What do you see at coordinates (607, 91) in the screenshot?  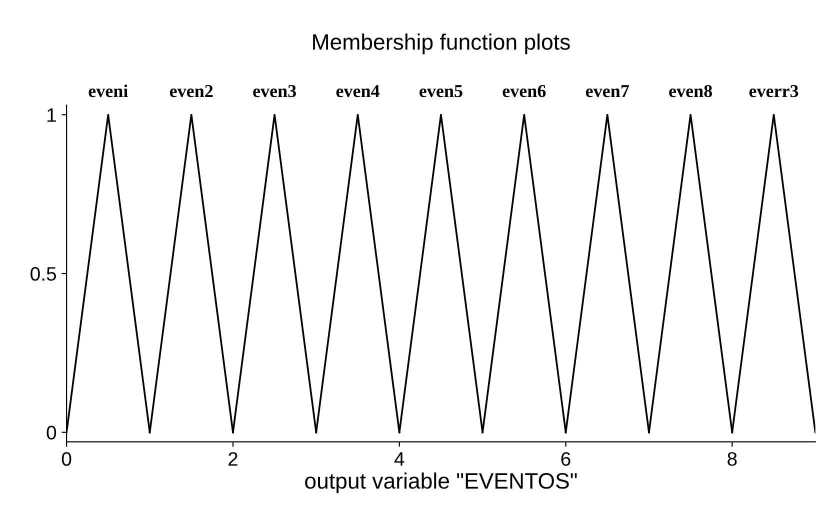 I see `series-label: even7` at bounding box center [607, 91].